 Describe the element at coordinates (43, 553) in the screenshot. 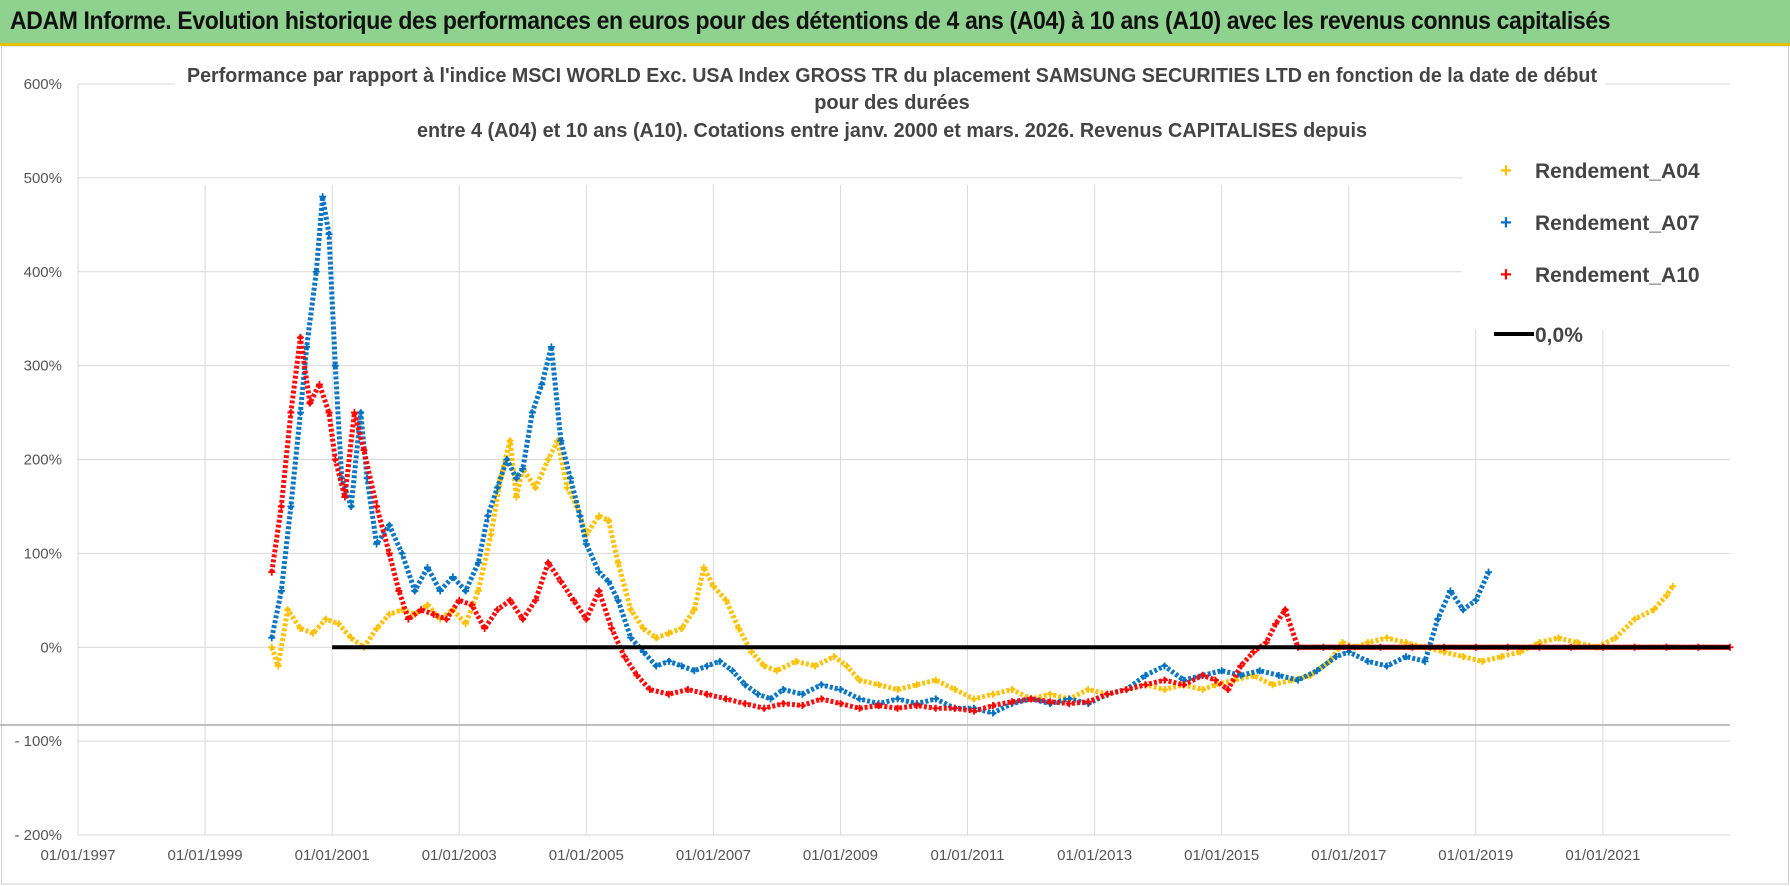

I see `y-tick-label: 100%` at that location.